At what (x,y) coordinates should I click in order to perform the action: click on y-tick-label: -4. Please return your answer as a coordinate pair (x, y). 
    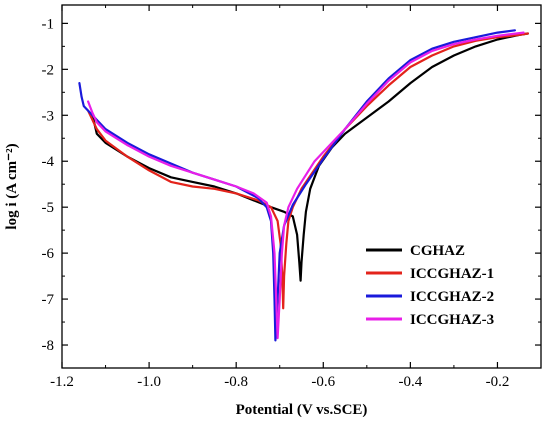
    Looking at the image, I should click on (48, 162).